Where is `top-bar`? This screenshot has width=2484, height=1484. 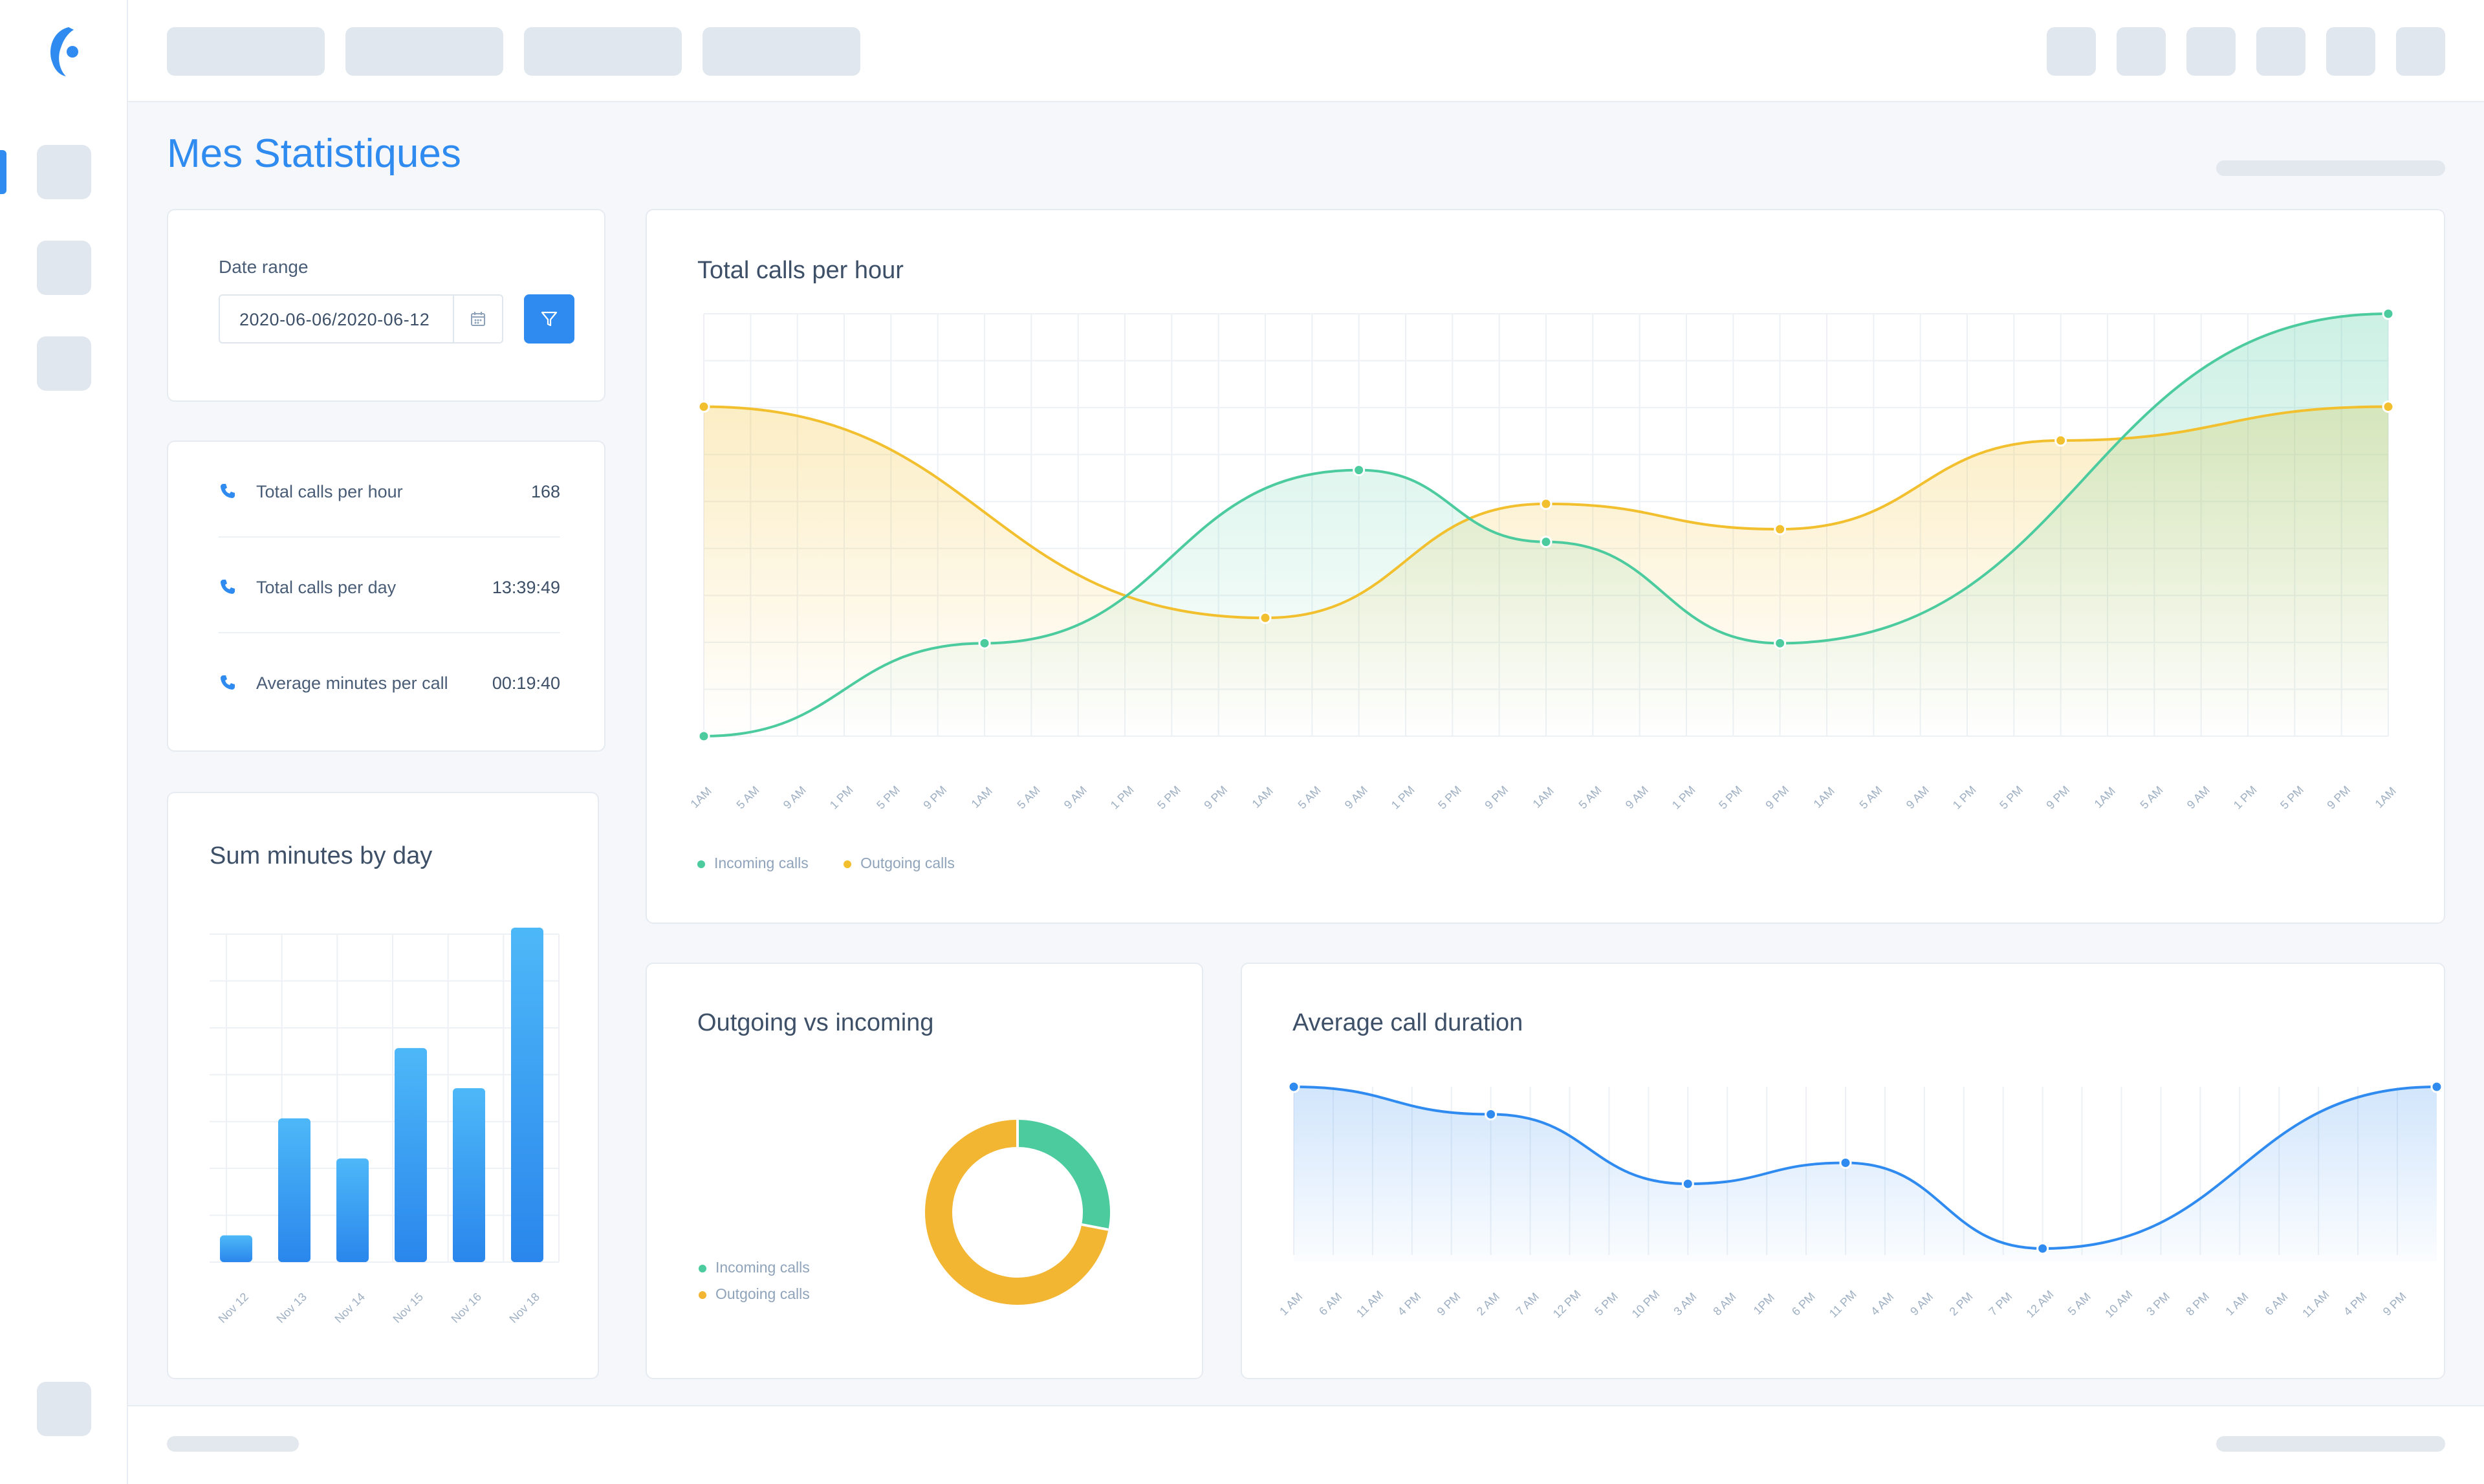 top-bar is located at coordinates (1306, 51).